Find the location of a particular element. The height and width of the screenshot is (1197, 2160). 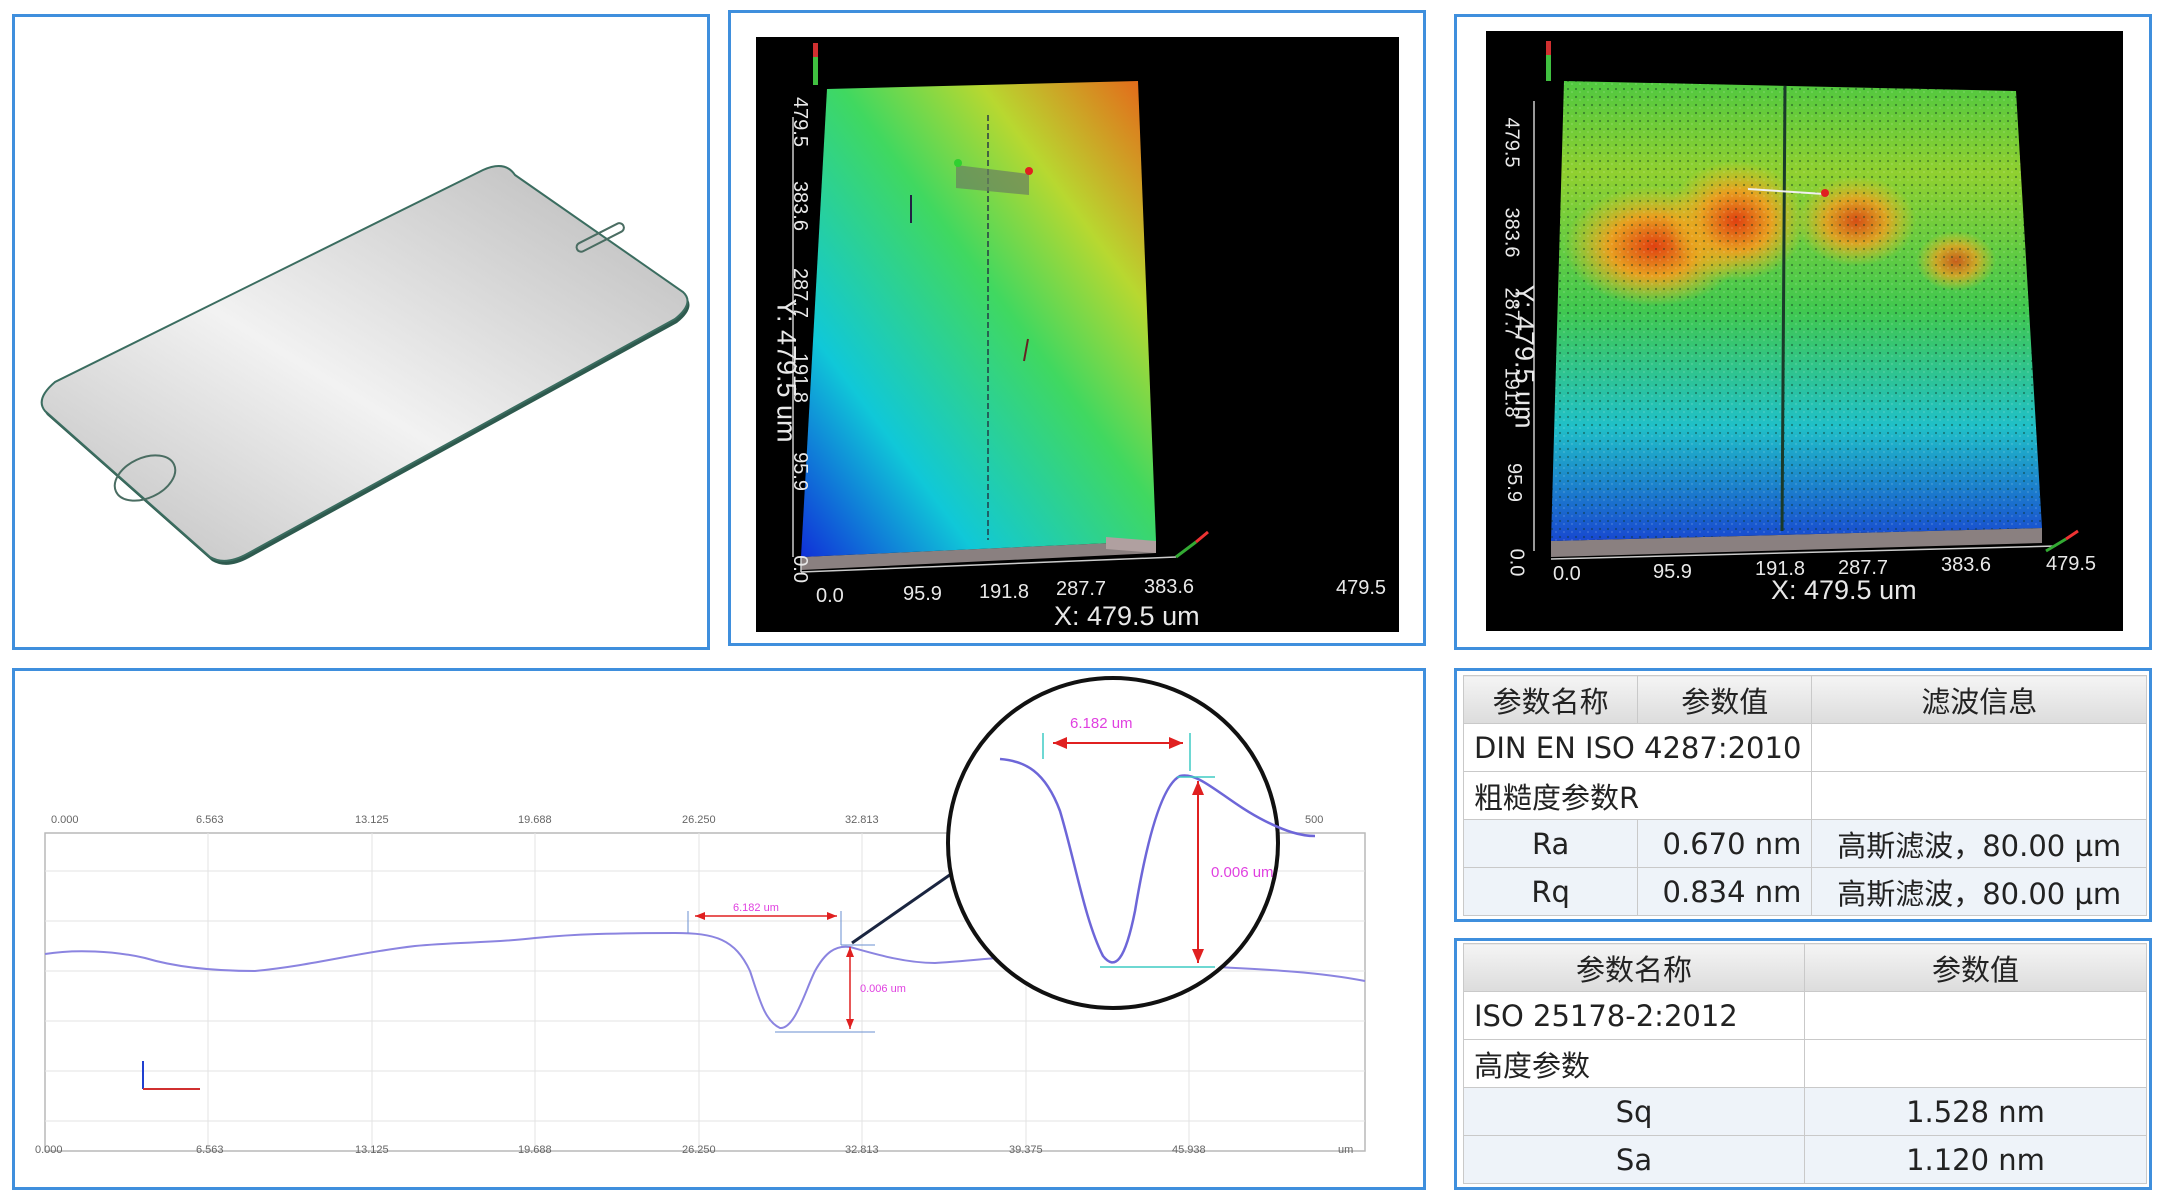

surface-top is located at coordinates (978, 319).